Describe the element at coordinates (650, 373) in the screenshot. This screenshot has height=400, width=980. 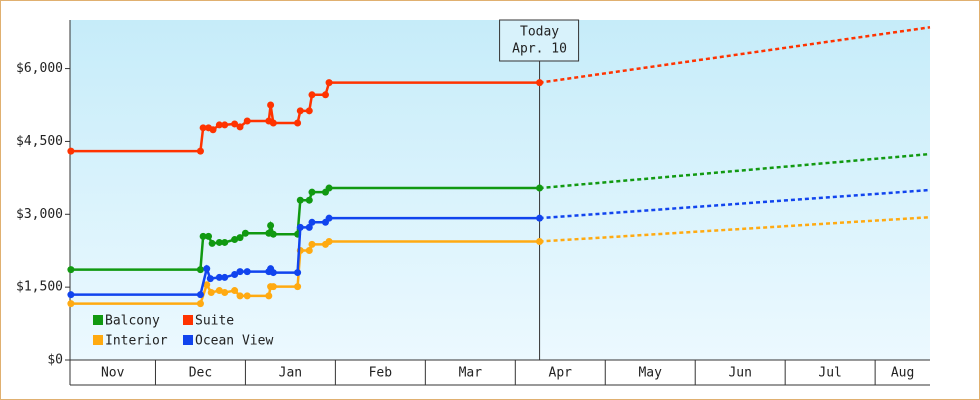
I see `x-tick-label: May` at that location.